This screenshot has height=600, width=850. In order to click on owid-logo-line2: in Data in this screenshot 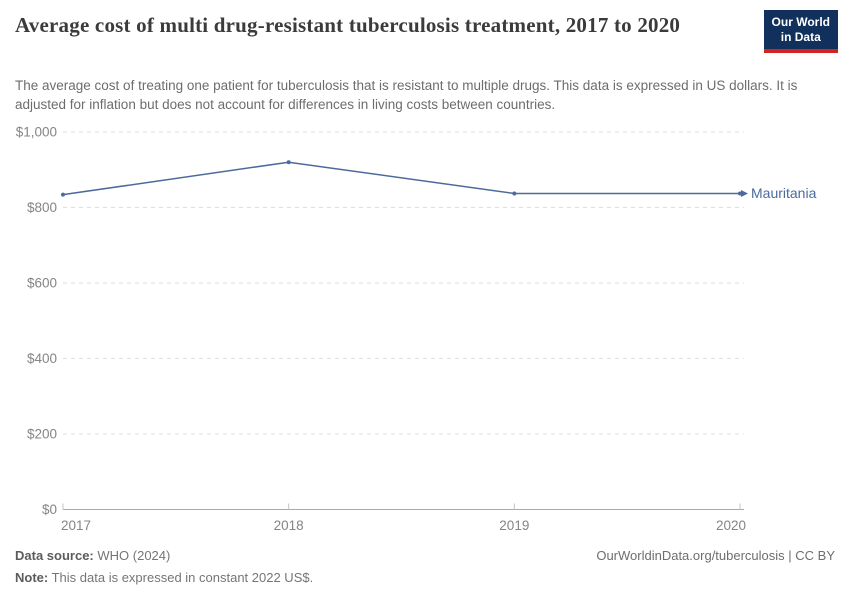, I will do `click(800, 37)`.